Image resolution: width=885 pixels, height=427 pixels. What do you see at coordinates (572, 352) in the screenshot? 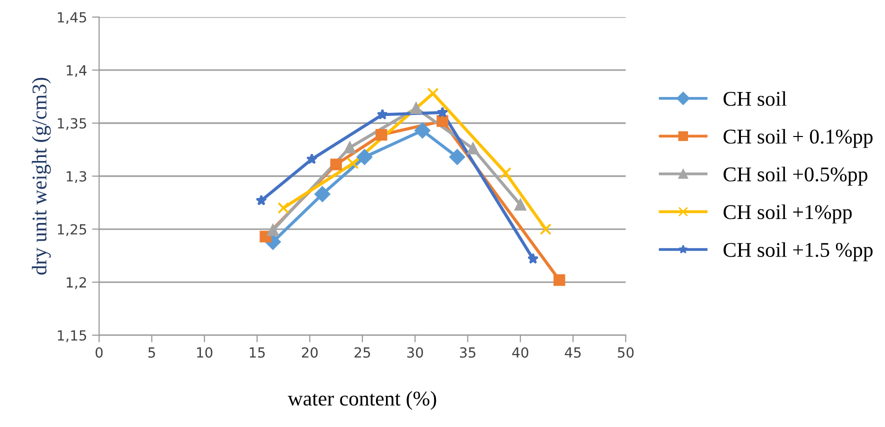
I see `x-tick-label: 45` at bounding box center [572, 352].